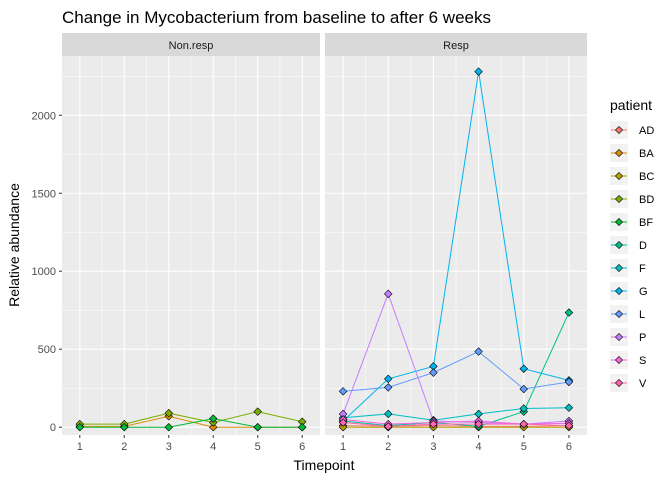 This screenshot has height=480, width=672. I want to click on legend-title: patient, so click(631, 105).